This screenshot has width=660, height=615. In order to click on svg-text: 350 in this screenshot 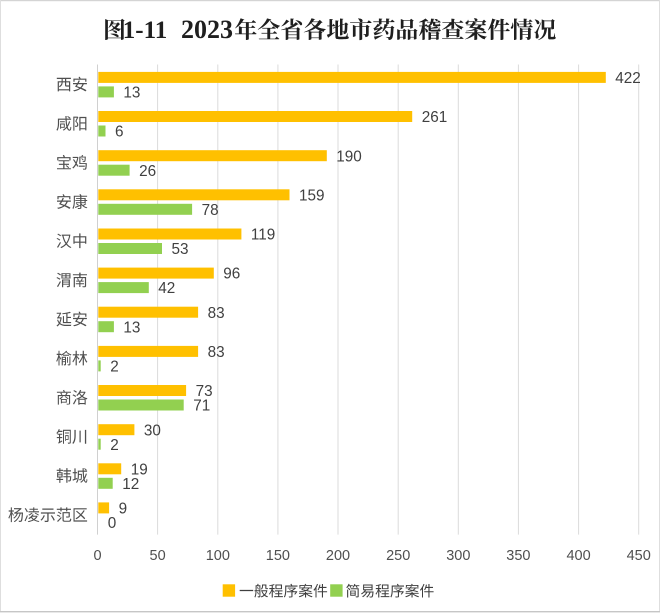, I will do `click(518, 556)`.